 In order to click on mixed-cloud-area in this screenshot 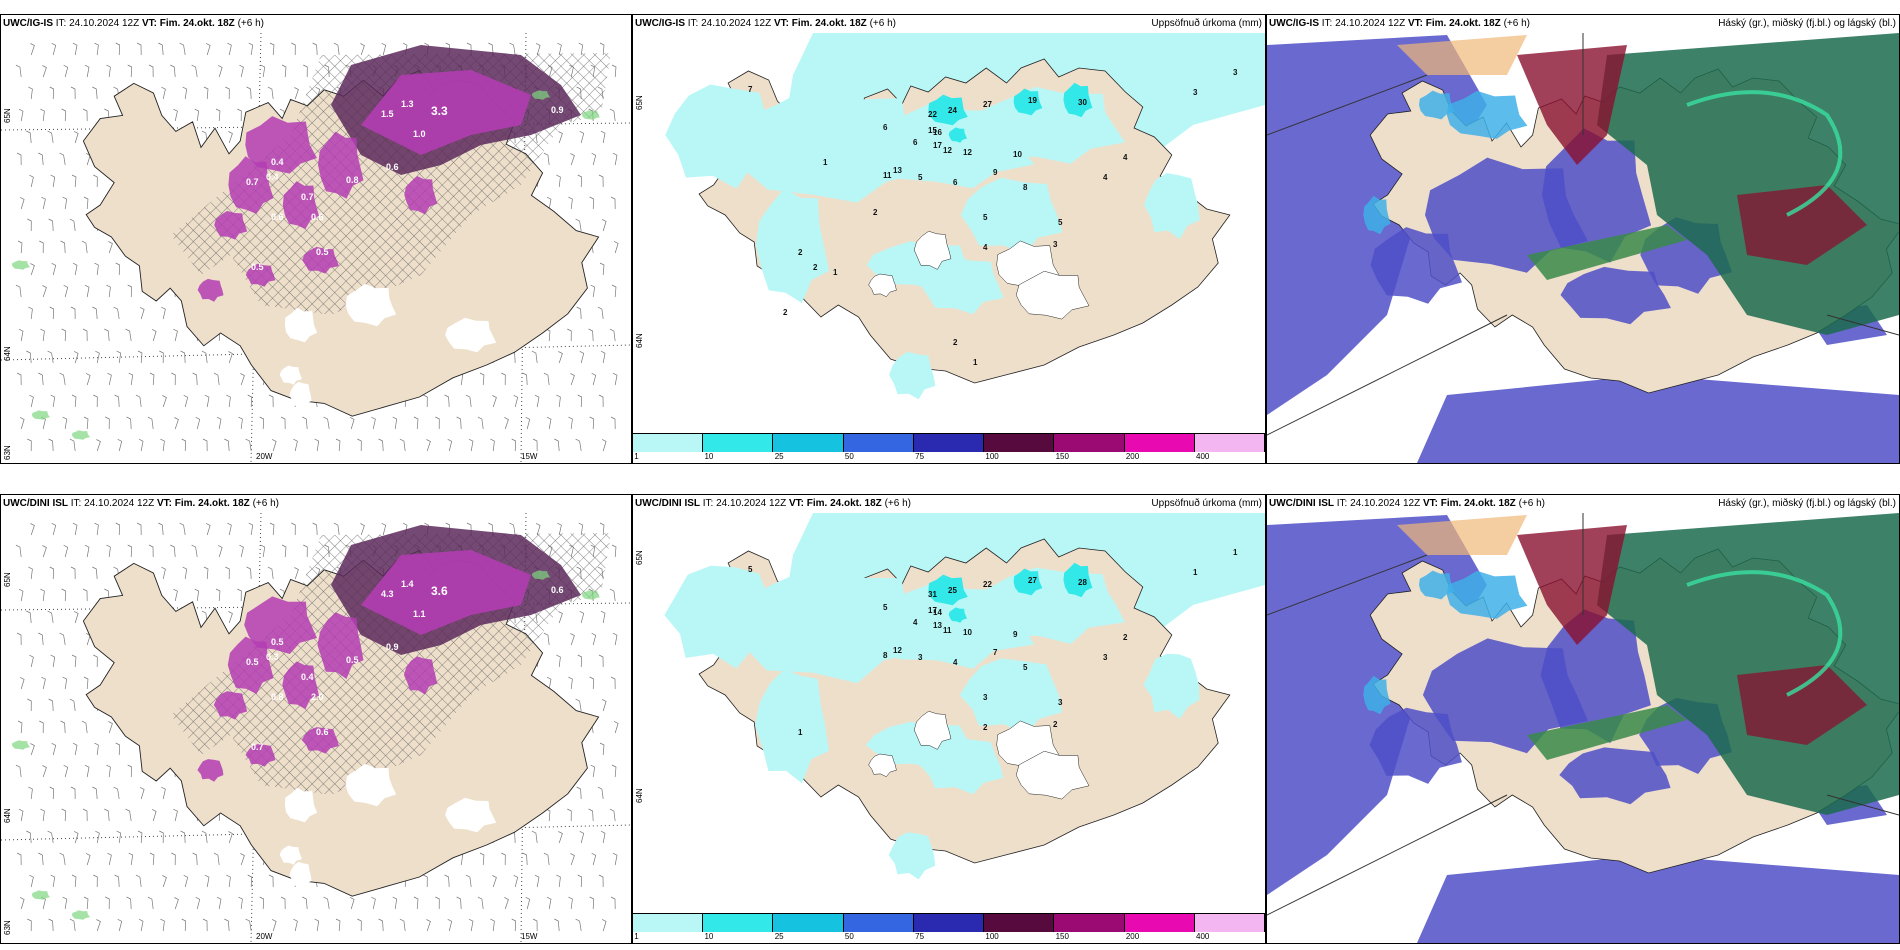, I will do `click(1802, 225)`.